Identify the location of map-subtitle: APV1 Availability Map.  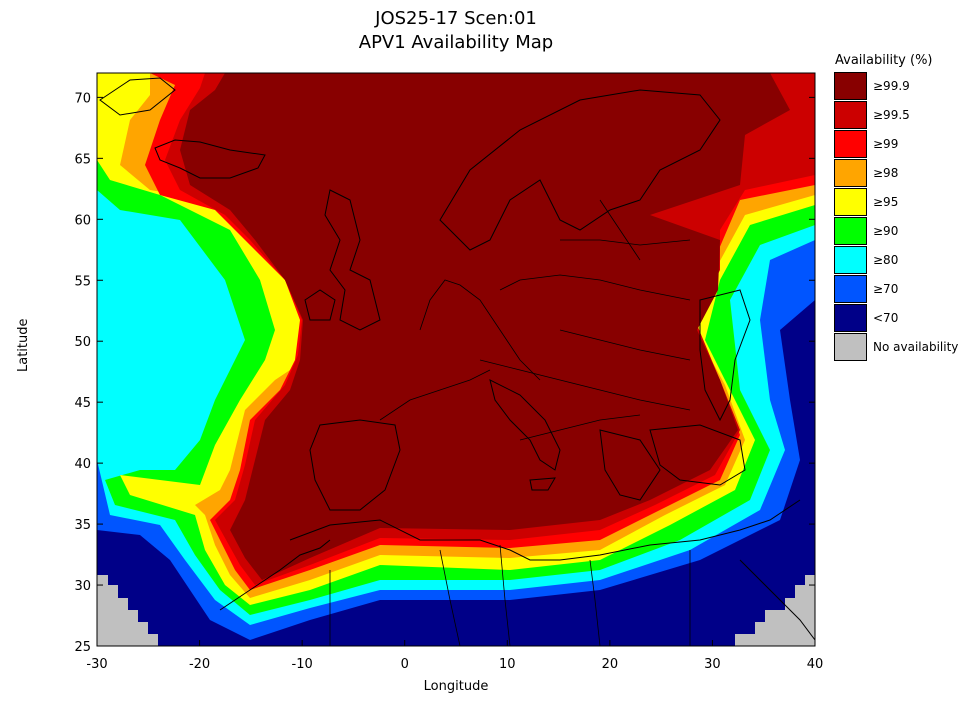
(456, 42).